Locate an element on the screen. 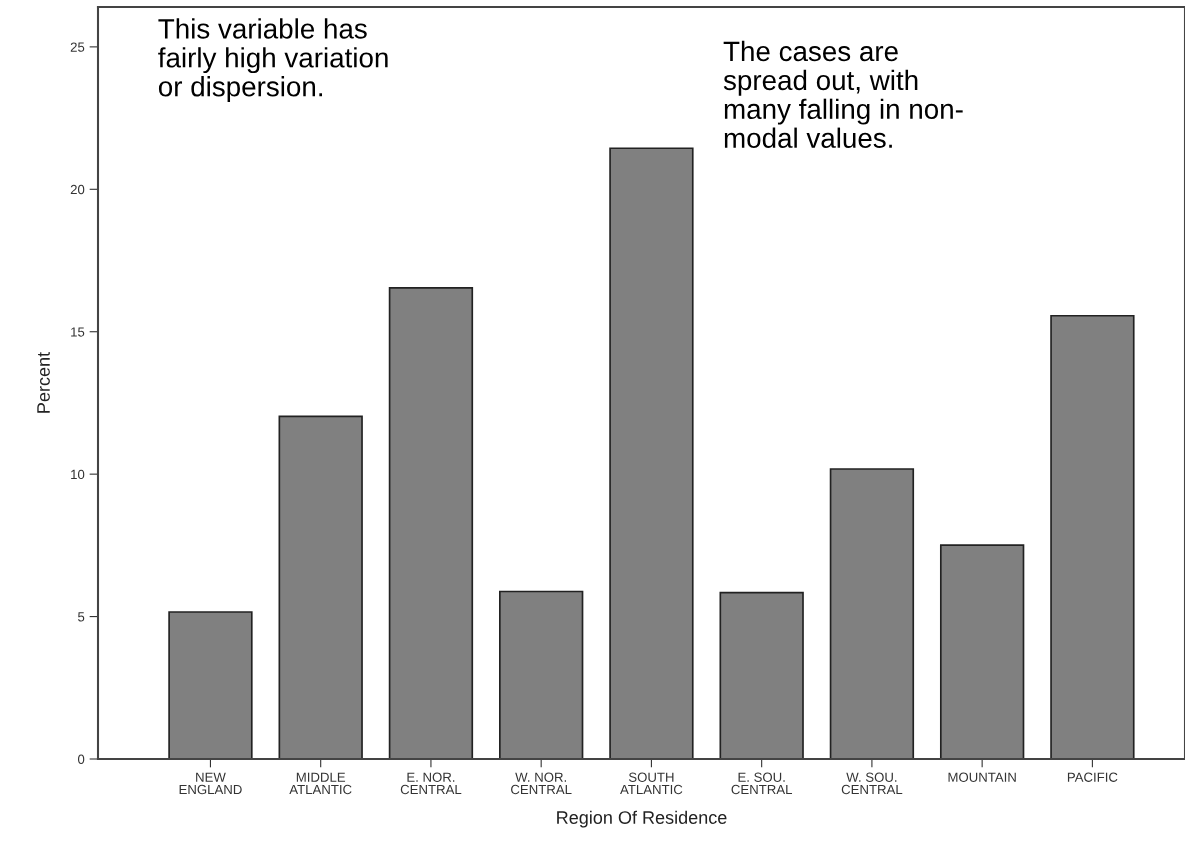 Image resolution: width=1185 pixels, height=868 pixels. x-tick-label: PACIFIC is located at coordinates (1092, 777).